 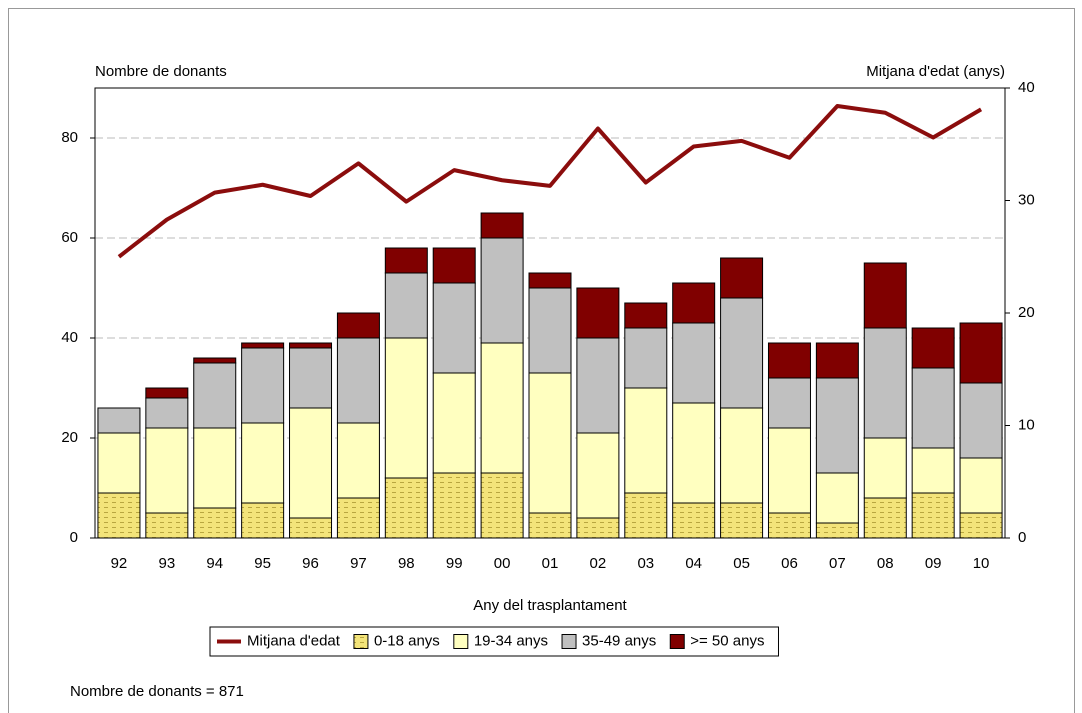 I want to click on x-tick-label: 95, so click(x=262, y=563).